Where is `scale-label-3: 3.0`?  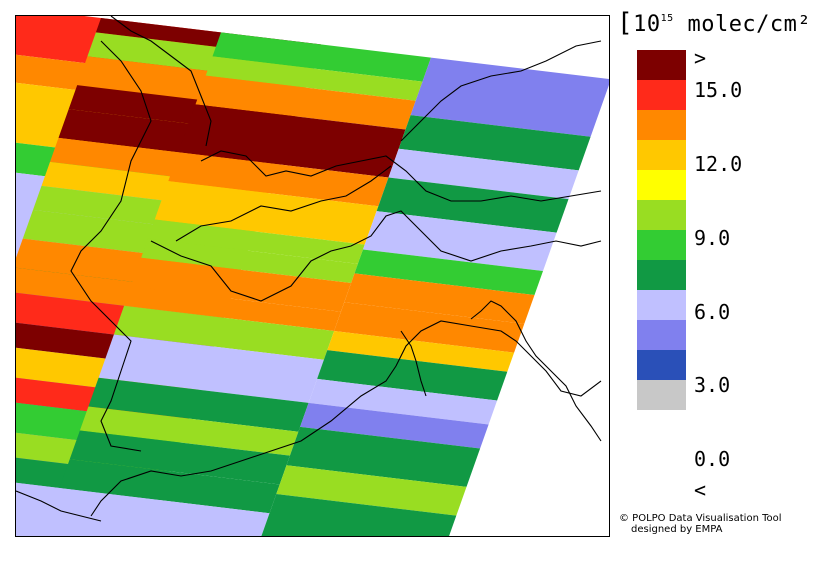
scale-label-3: 3.0 is located at coordinates (712, 385).